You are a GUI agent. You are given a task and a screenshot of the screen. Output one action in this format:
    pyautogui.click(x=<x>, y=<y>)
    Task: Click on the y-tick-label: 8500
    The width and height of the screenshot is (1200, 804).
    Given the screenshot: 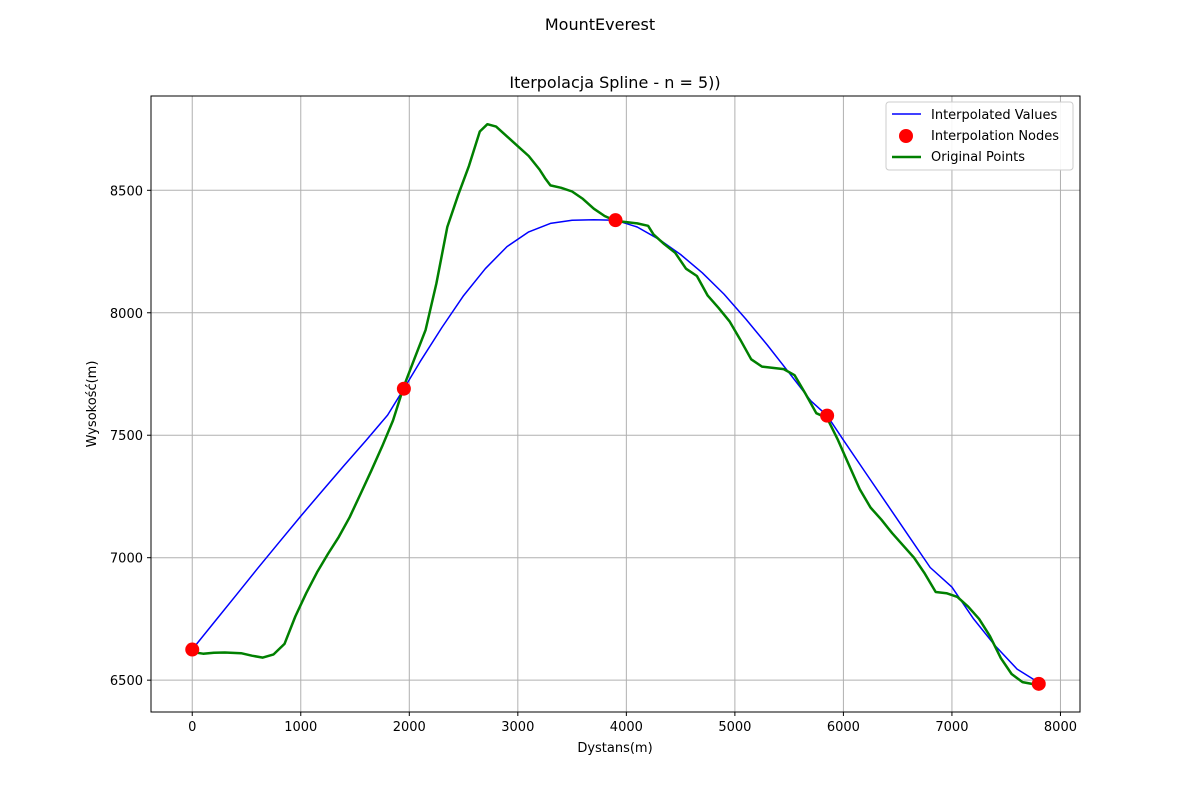 What is the action you would take?
    pyautogui.click(x=126, y=191)
    